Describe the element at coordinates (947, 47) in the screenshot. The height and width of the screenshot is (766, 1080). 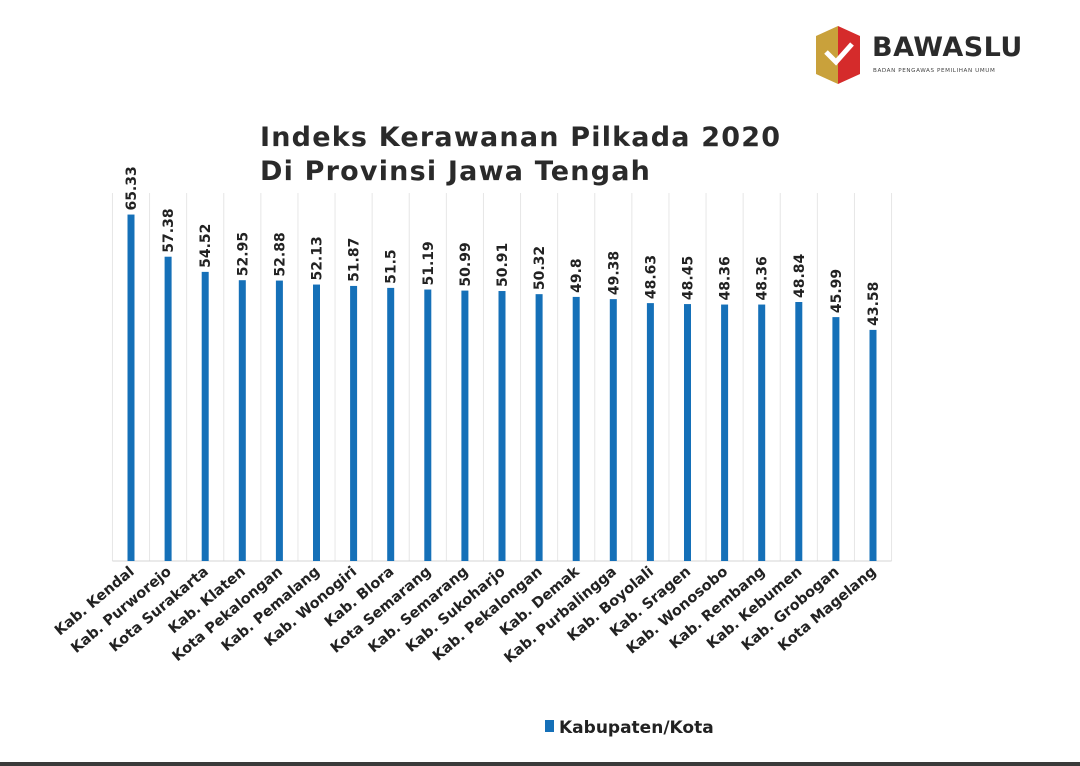
I see `logo-name: BAWASLU` at that location.